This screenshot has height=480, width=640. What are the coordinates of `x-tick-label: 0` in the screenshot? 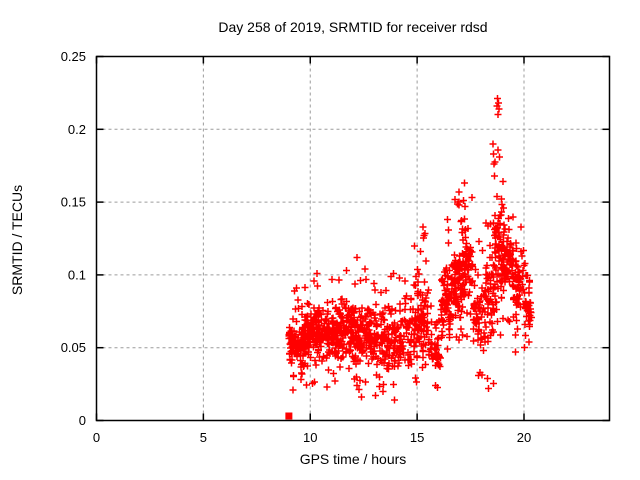 It's located at (96, 437).